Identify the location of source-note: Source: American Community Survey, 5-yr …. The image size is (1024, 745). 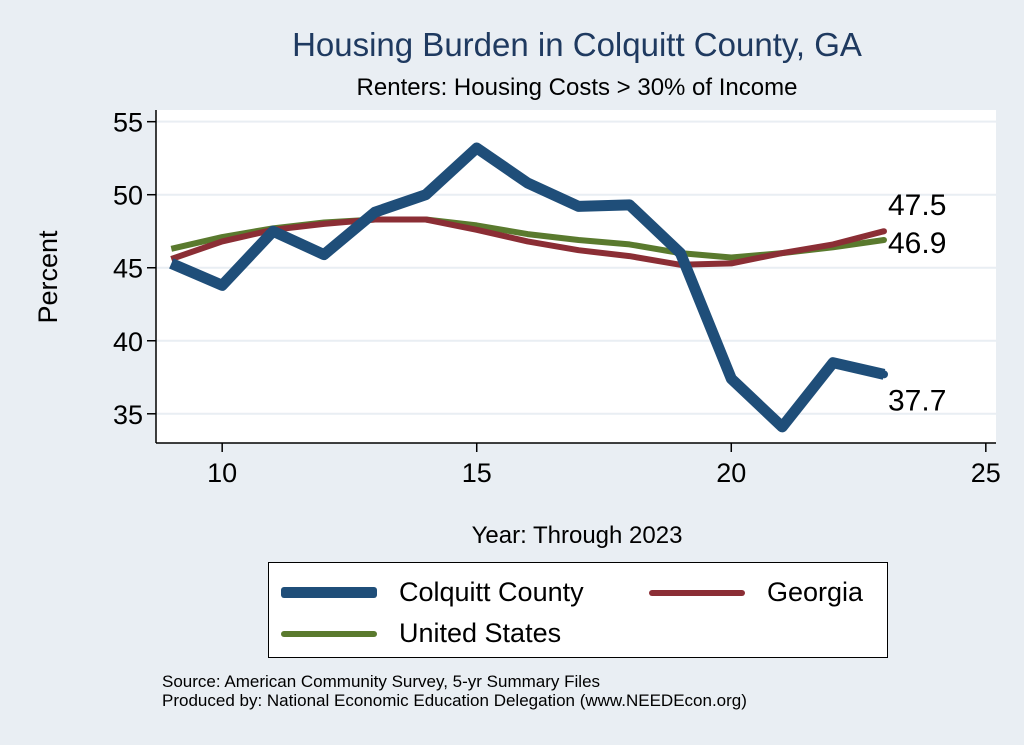
(454, 691).